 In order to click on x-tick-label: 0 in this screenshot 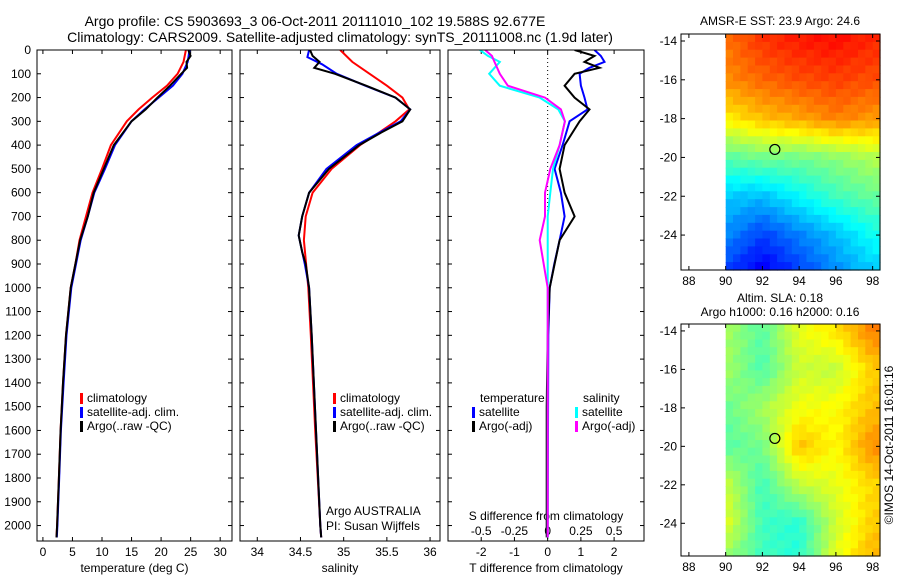, I will do `click(547, 552)`.